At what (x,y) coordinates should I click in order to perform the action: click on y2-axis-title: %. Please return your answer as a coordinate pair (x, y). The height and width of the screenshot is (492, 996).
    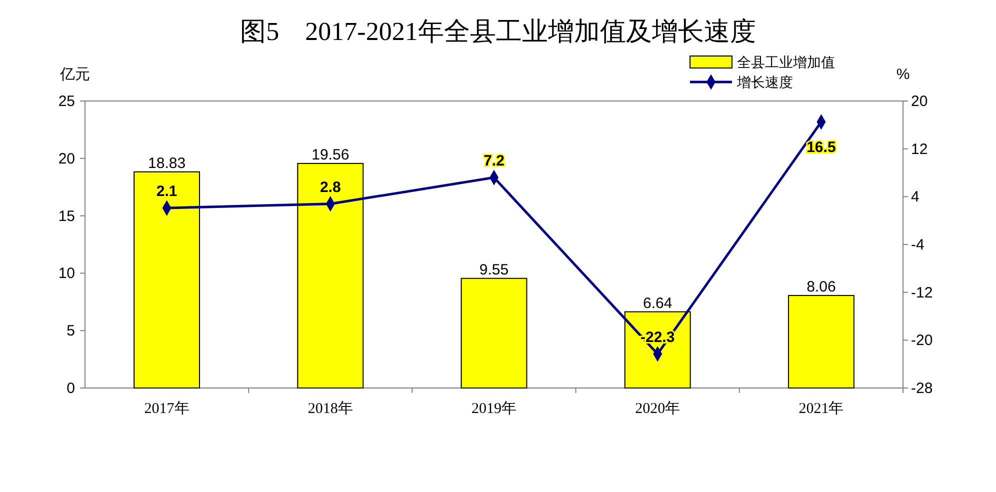
    Looking at the image, I should click on (903, 74).